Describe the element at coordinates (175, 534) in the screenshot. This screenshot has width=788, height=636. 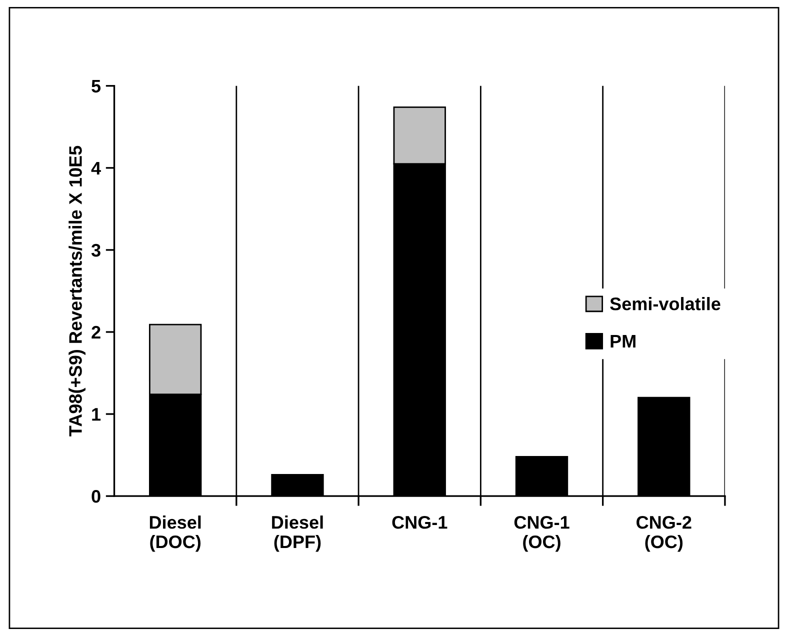
I see `x-tick-label: Diesel (DOC)` at that location.